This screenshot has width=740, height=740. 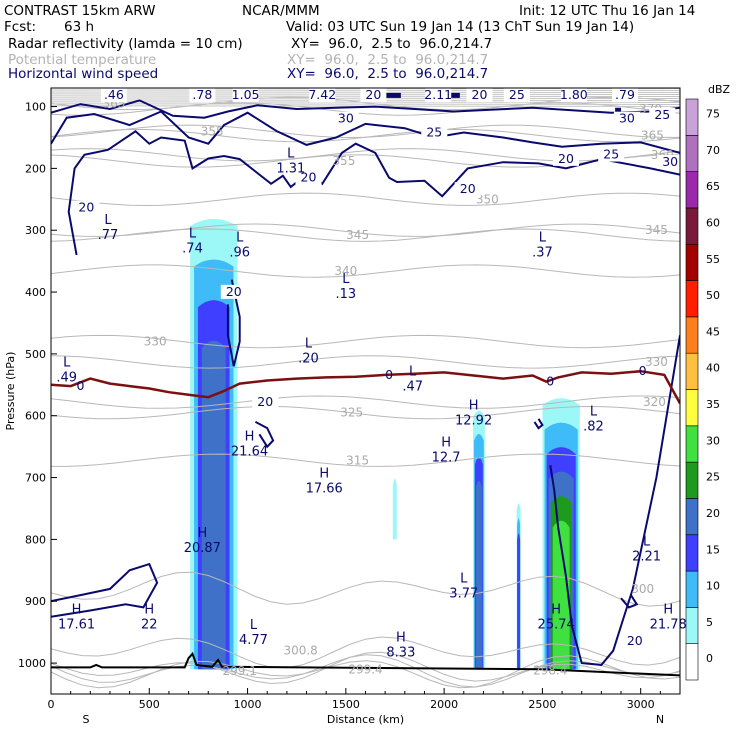 What do you see at coordinates (713, 440) in the screenshot?
I see `colorbar-label-30: 30` at bounding box center [713, 440].